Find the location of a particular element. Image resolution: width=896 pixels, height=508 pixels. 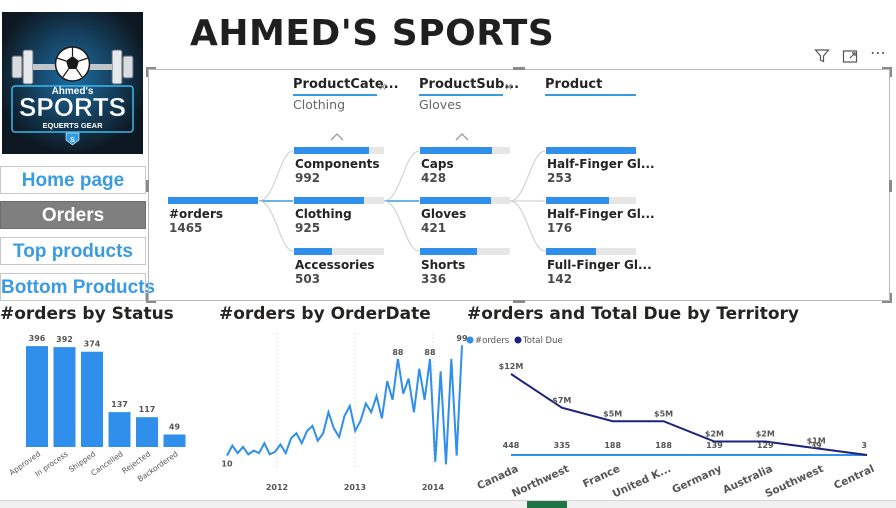

orderdate-x-tick: 2012 is located at coordinates (277, 487).